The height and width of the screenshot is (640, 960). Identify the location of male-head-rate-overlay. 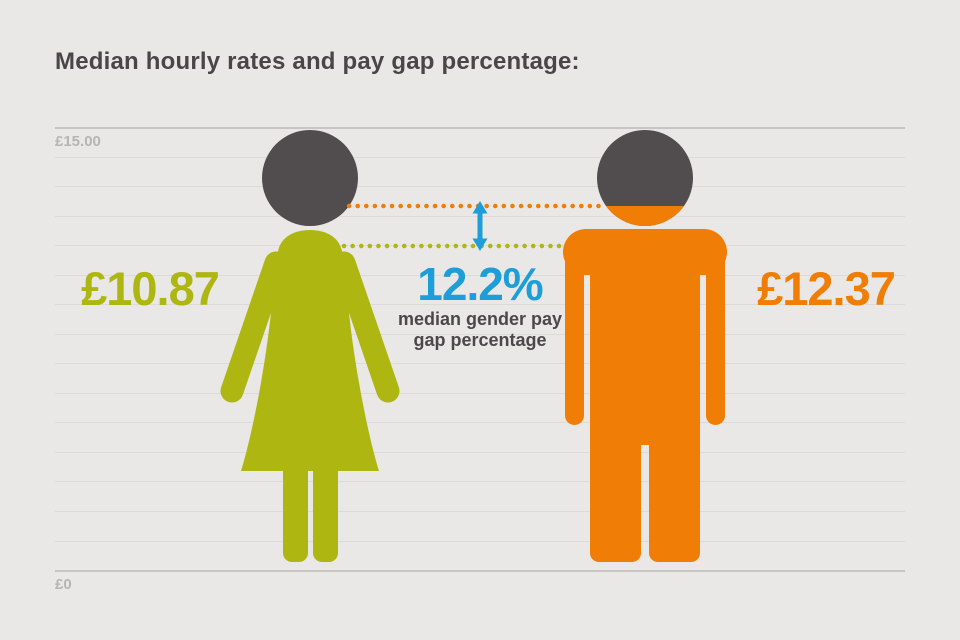
(645, 216).